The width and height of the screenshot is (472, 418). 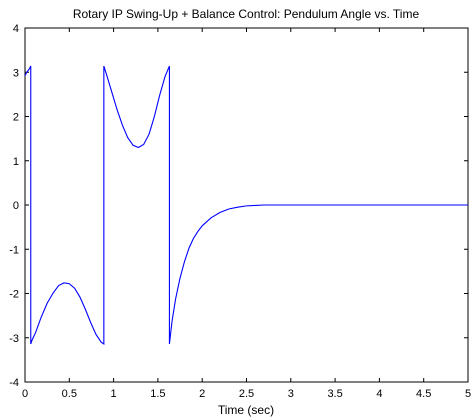 I want to click on y-tick-labels: -4 -3 -2 -1 0 1 2 3 4, so click(x=14, y=206).